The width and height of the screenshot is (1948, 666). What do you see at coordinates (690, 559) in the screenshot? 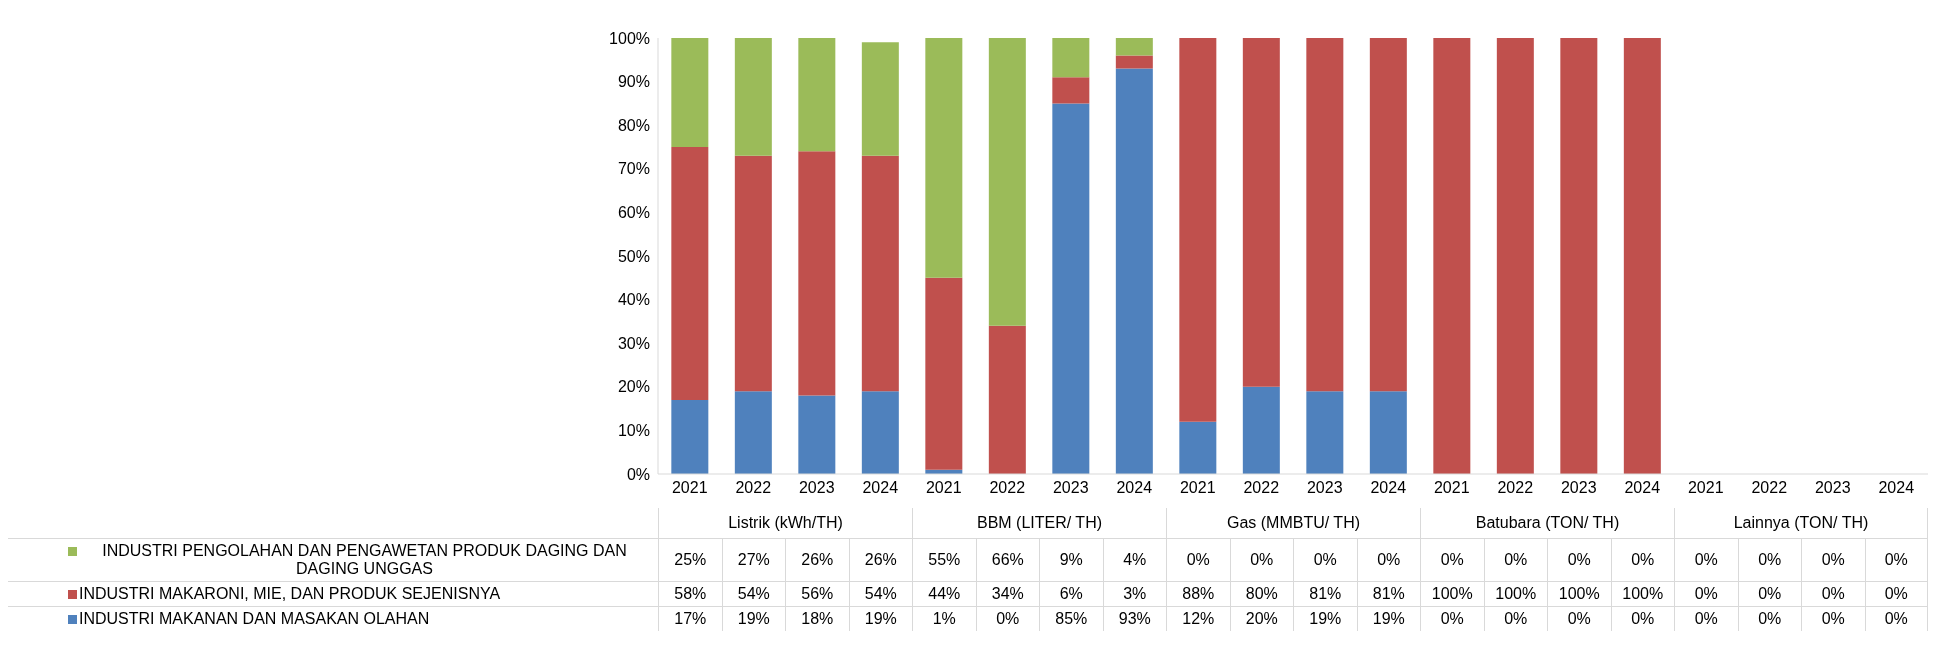
I see `data-label: 25%` at bounding box center [690, 559].